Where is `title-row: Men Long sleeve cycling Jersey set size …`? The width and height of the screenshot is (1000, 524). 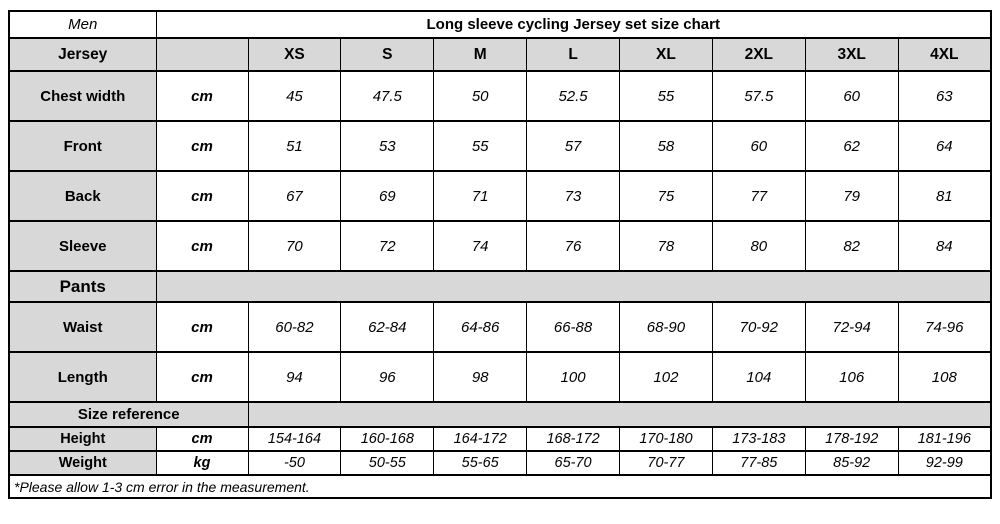
title-row: Men Long sleeve cycling Jersey set size … is located at coordinates (500, 24).